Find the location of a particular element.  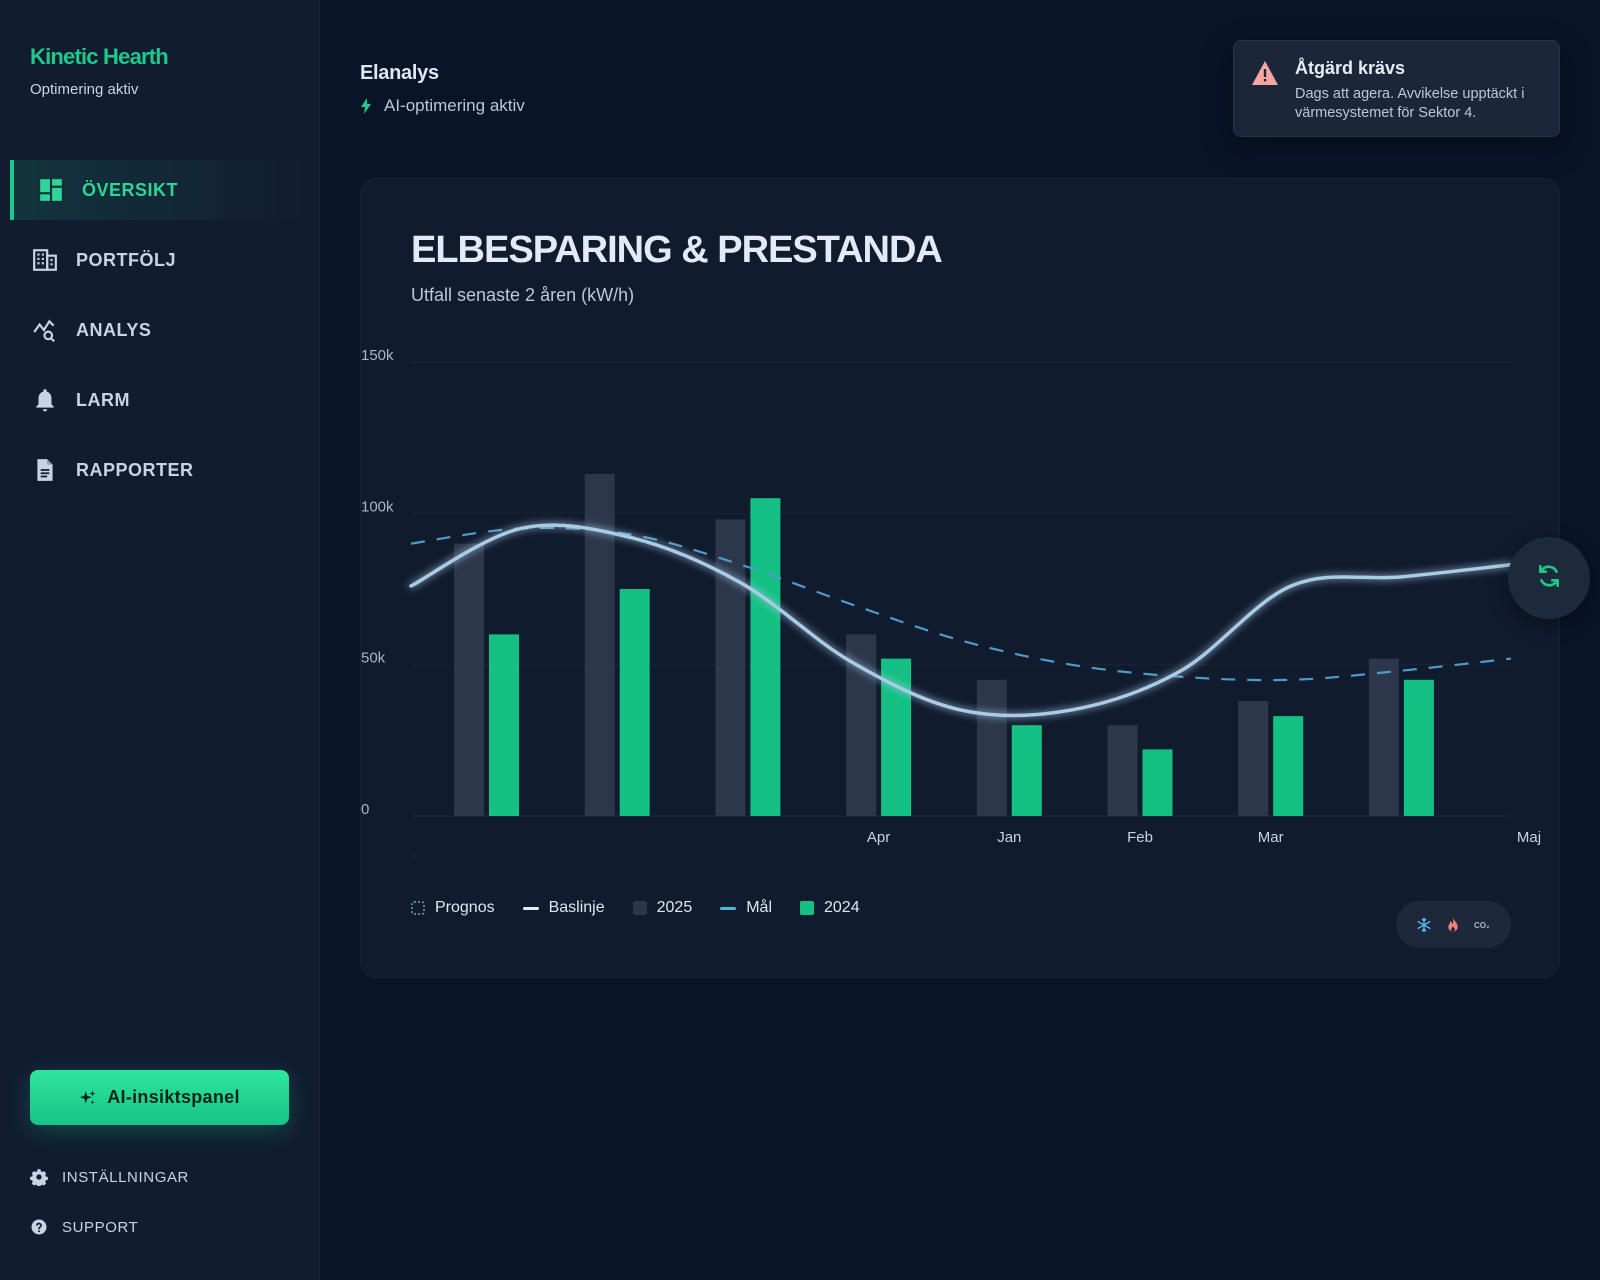

page-title: Elanalys is located at coordinates (399, 73).